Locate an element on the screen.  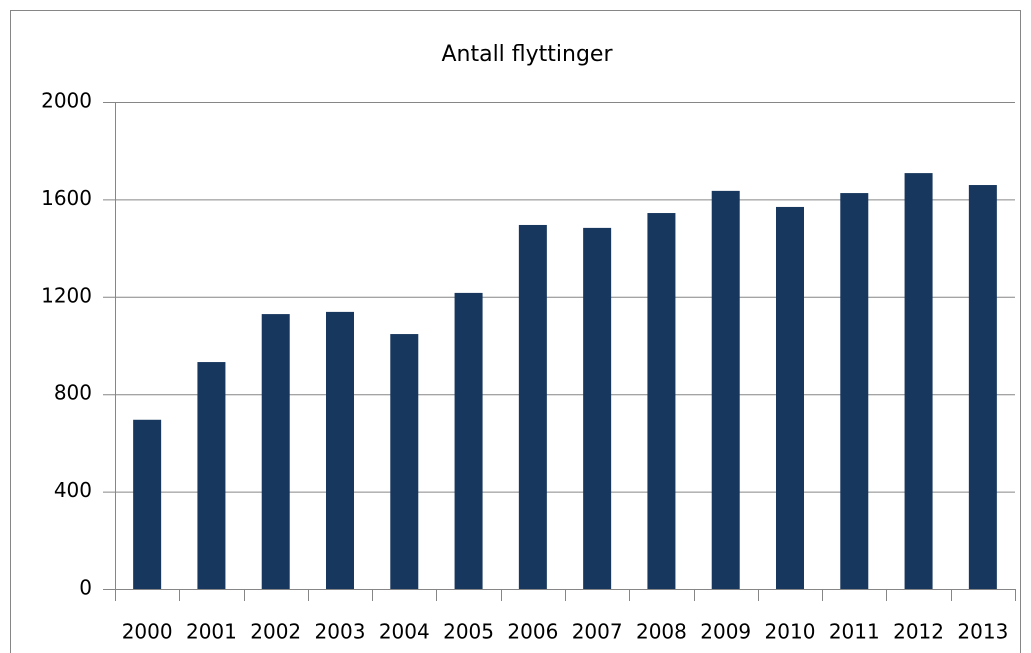
x-tick-label: 2004 is located at coordinates (404, 632).